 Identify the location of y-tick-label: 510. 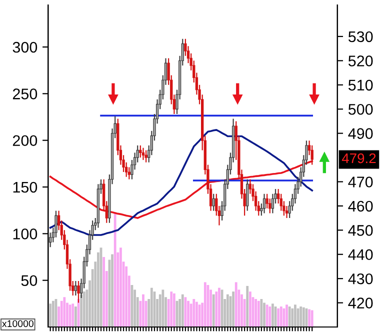
(360, 85).